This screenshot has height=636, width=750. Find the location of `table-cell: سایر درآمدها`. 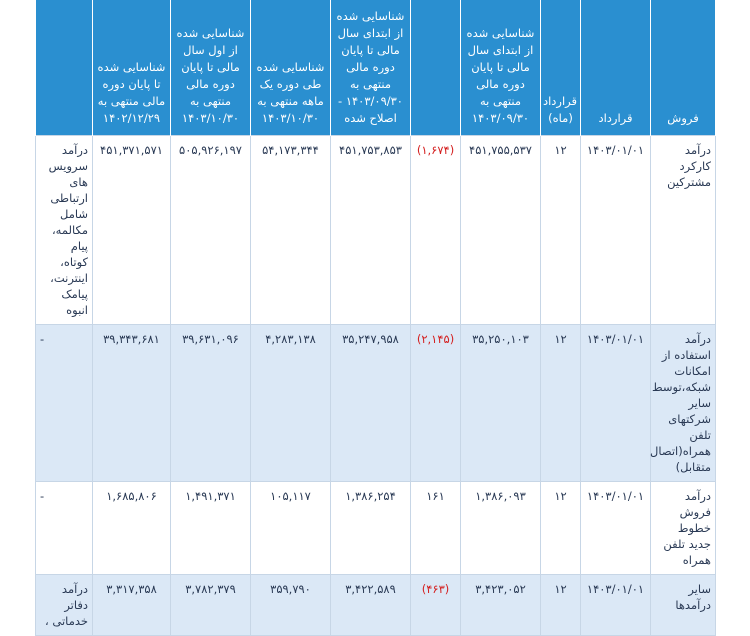

table-cell: سایر درآمدها is located at coordinates (683, 605).